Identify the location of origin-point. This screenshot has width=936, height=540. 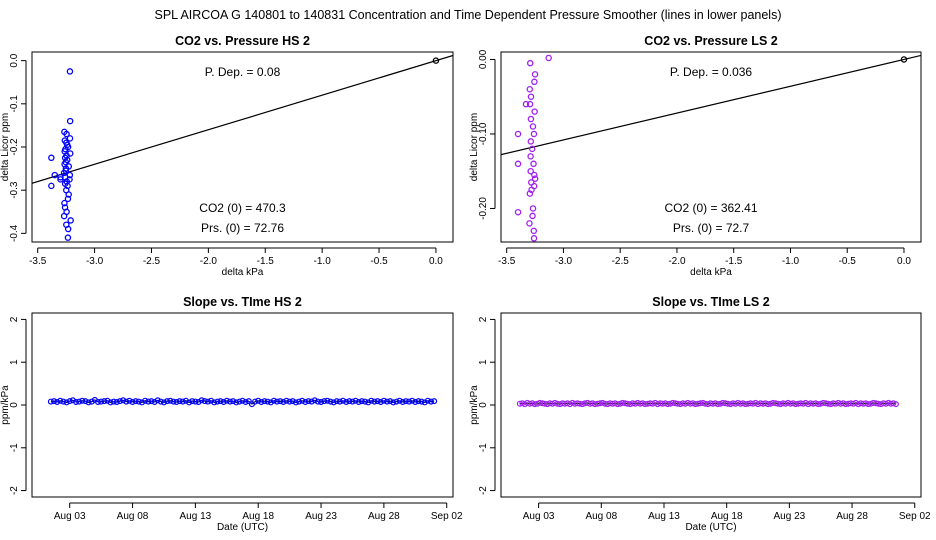
(904, 59).